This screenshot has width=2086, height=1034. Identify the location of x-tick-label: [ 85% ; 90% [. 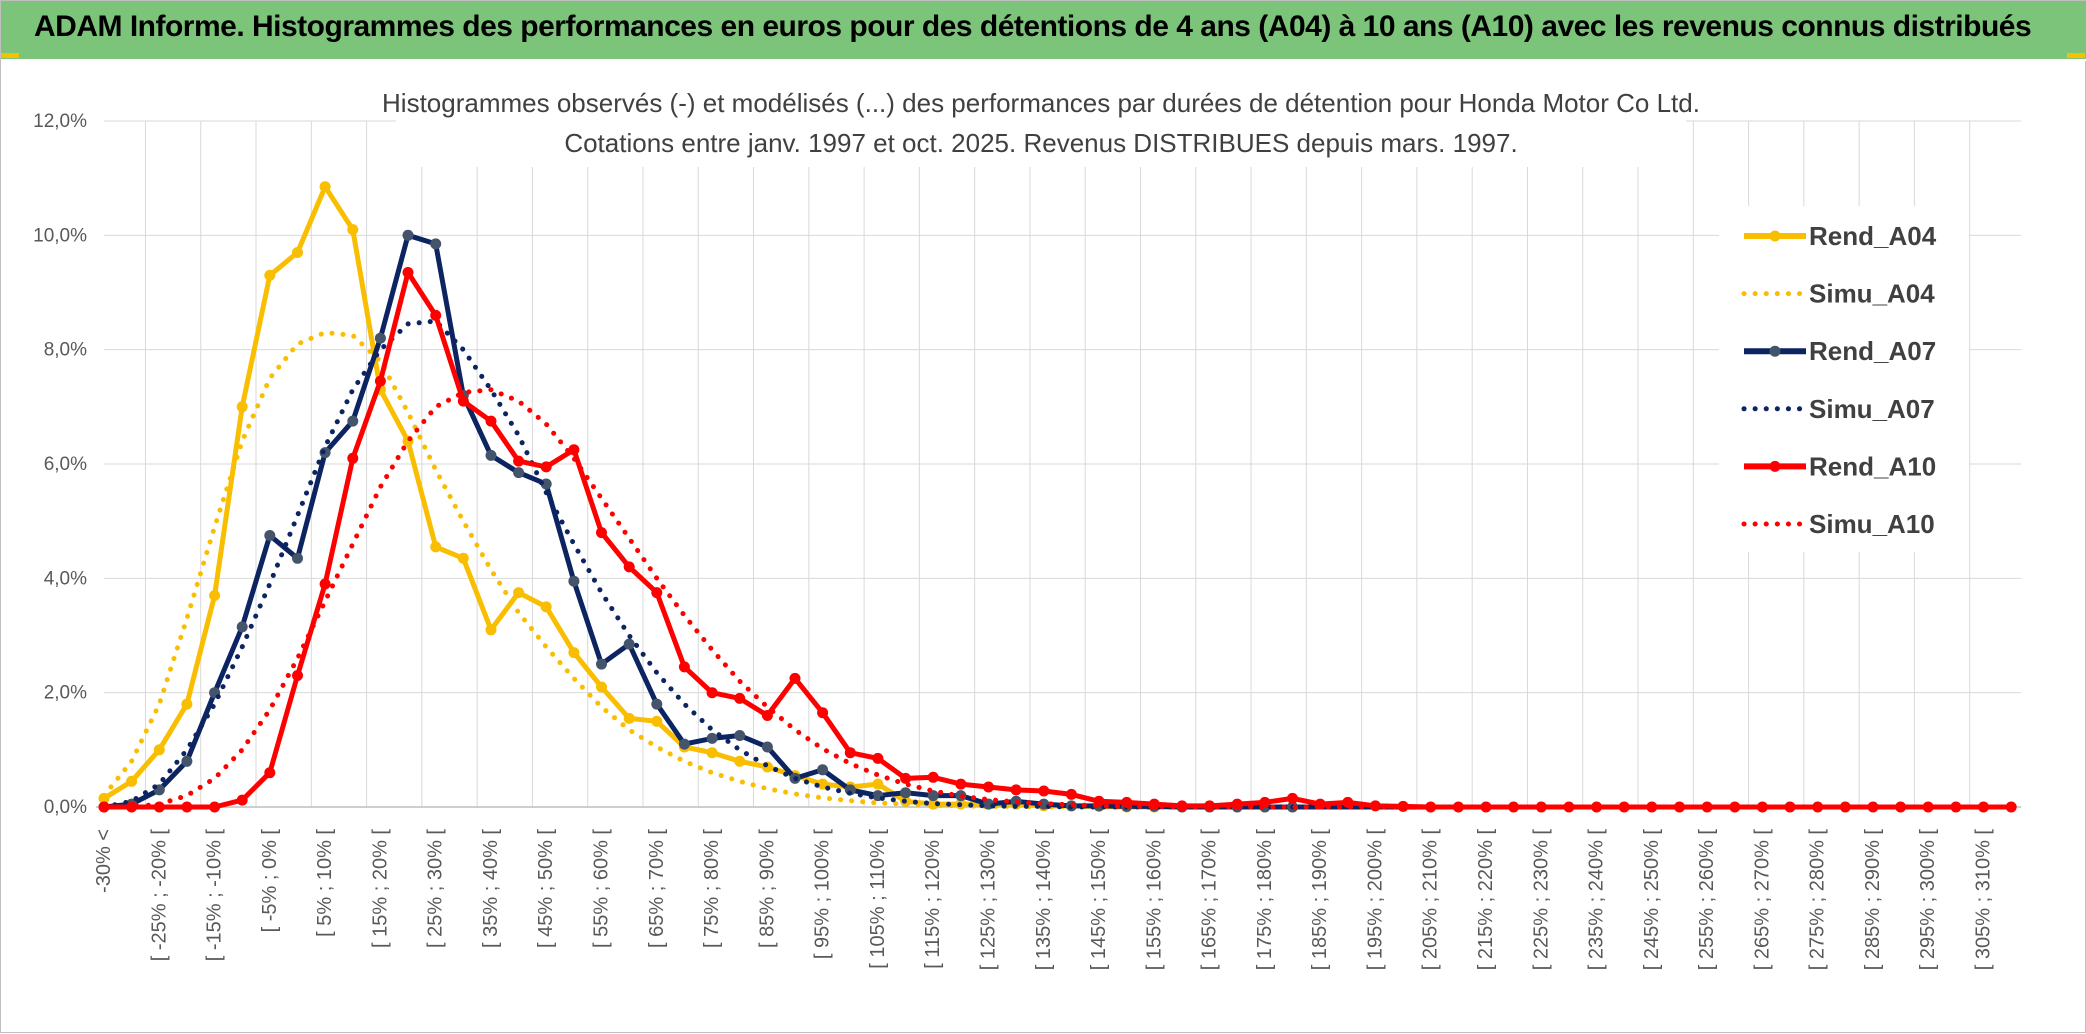
(767, 888).